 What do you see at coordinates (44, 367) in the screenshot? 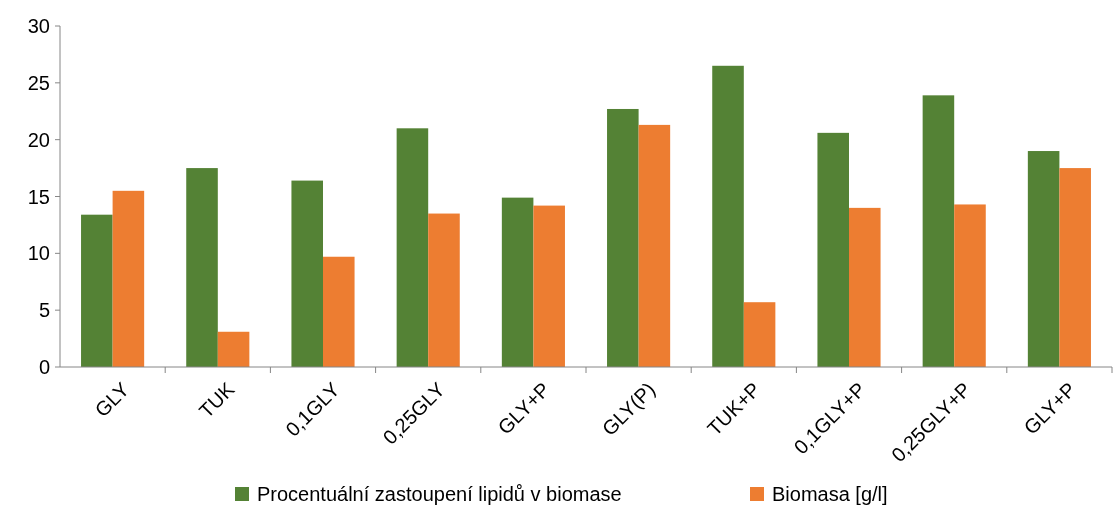
I see `y-tick-label: 0` at bounding box center [44, 367].